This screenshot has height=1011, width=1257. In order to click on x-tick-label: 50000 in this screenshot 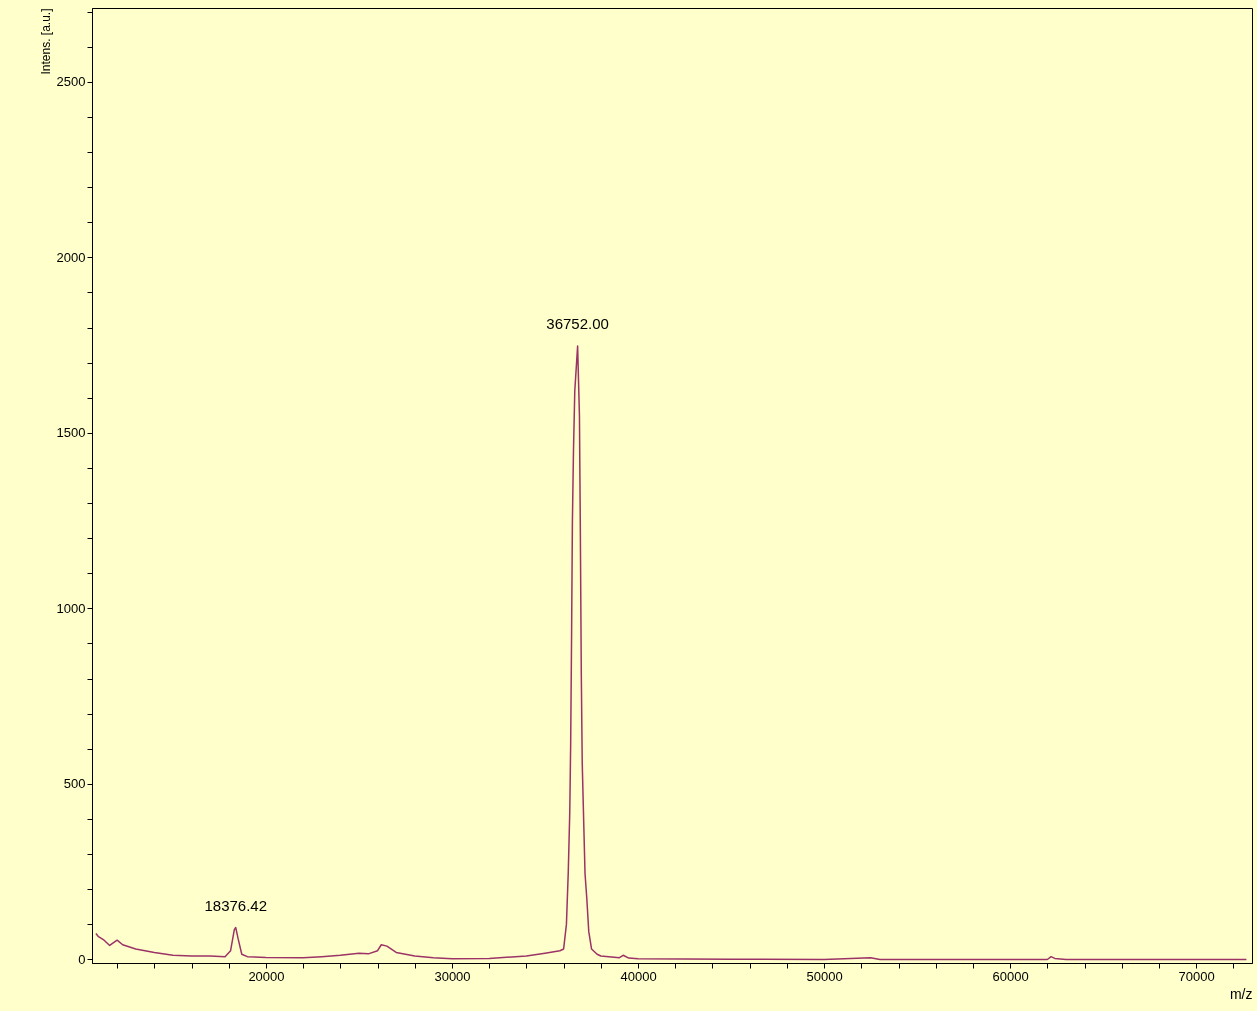, I will do `click(824, 976)`.